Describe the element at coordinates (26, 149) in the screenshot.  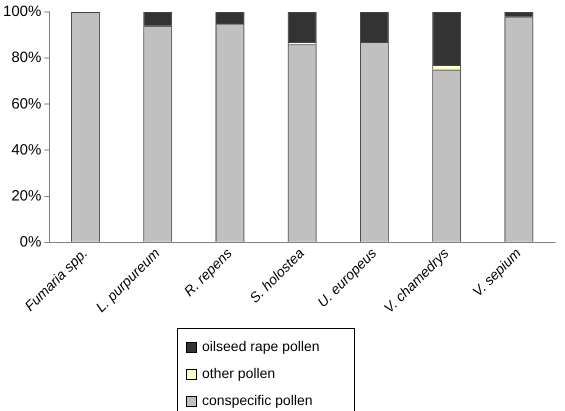
I see `y-tick-label: 40%` at that location.